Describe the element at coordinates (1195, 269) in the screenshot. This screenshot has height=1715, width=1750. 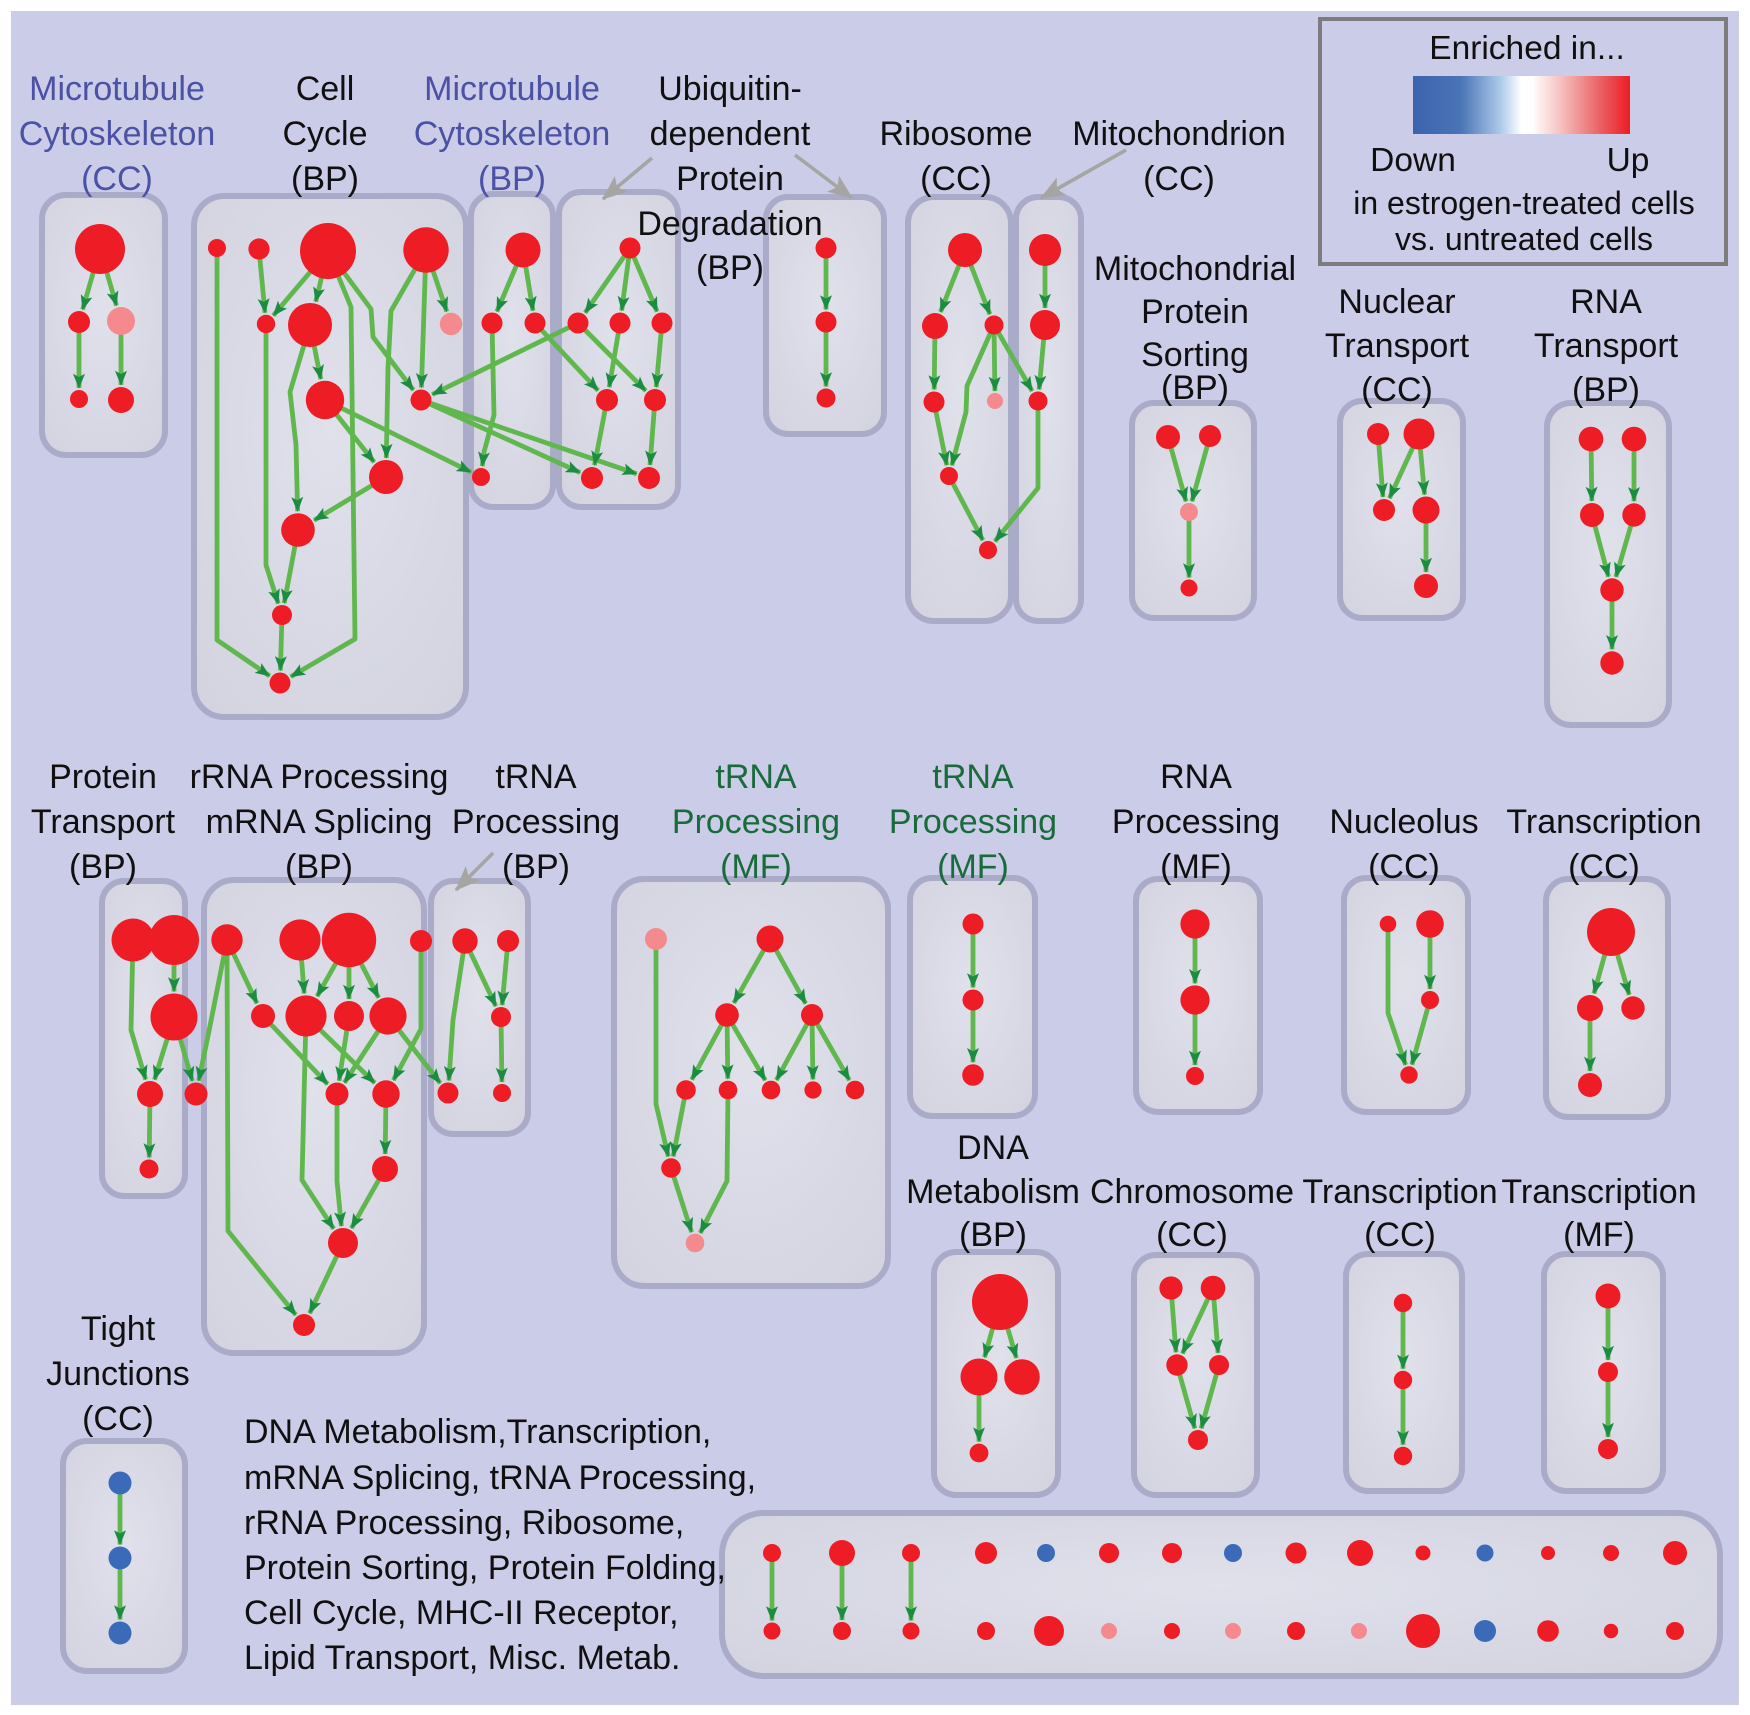
I see `svg-text: Mitochondrial` at that location.